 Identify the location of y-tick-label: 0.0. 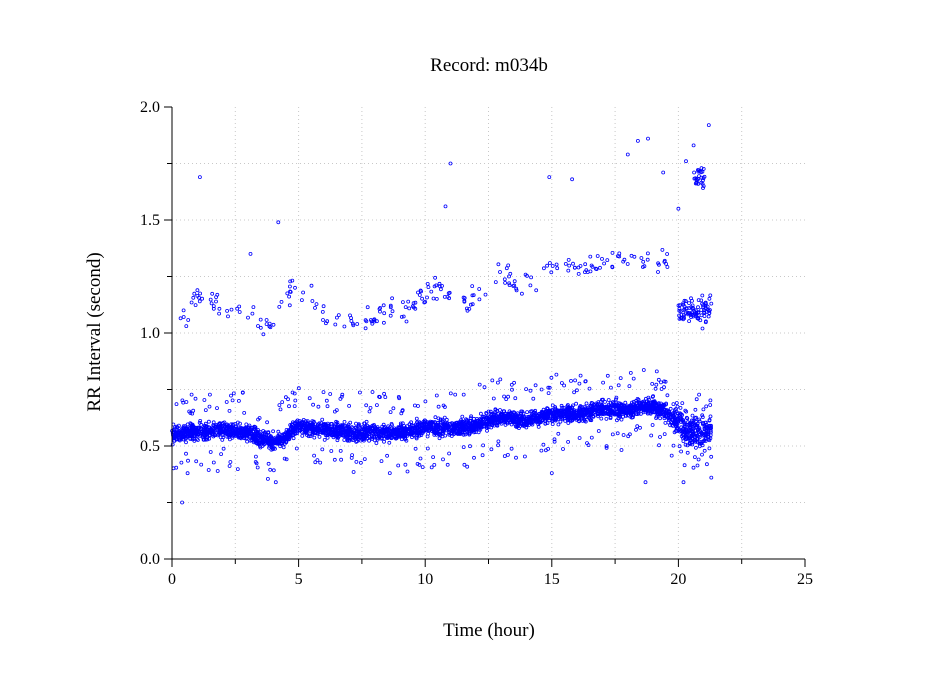
(150, 559).